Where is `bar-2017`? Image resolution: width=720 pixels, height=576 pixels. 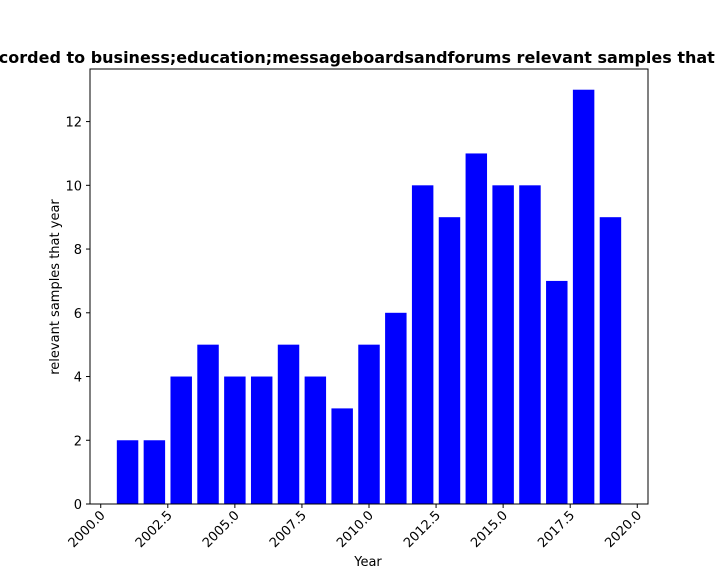
bar-2017 is located at coordinates (557, 392).